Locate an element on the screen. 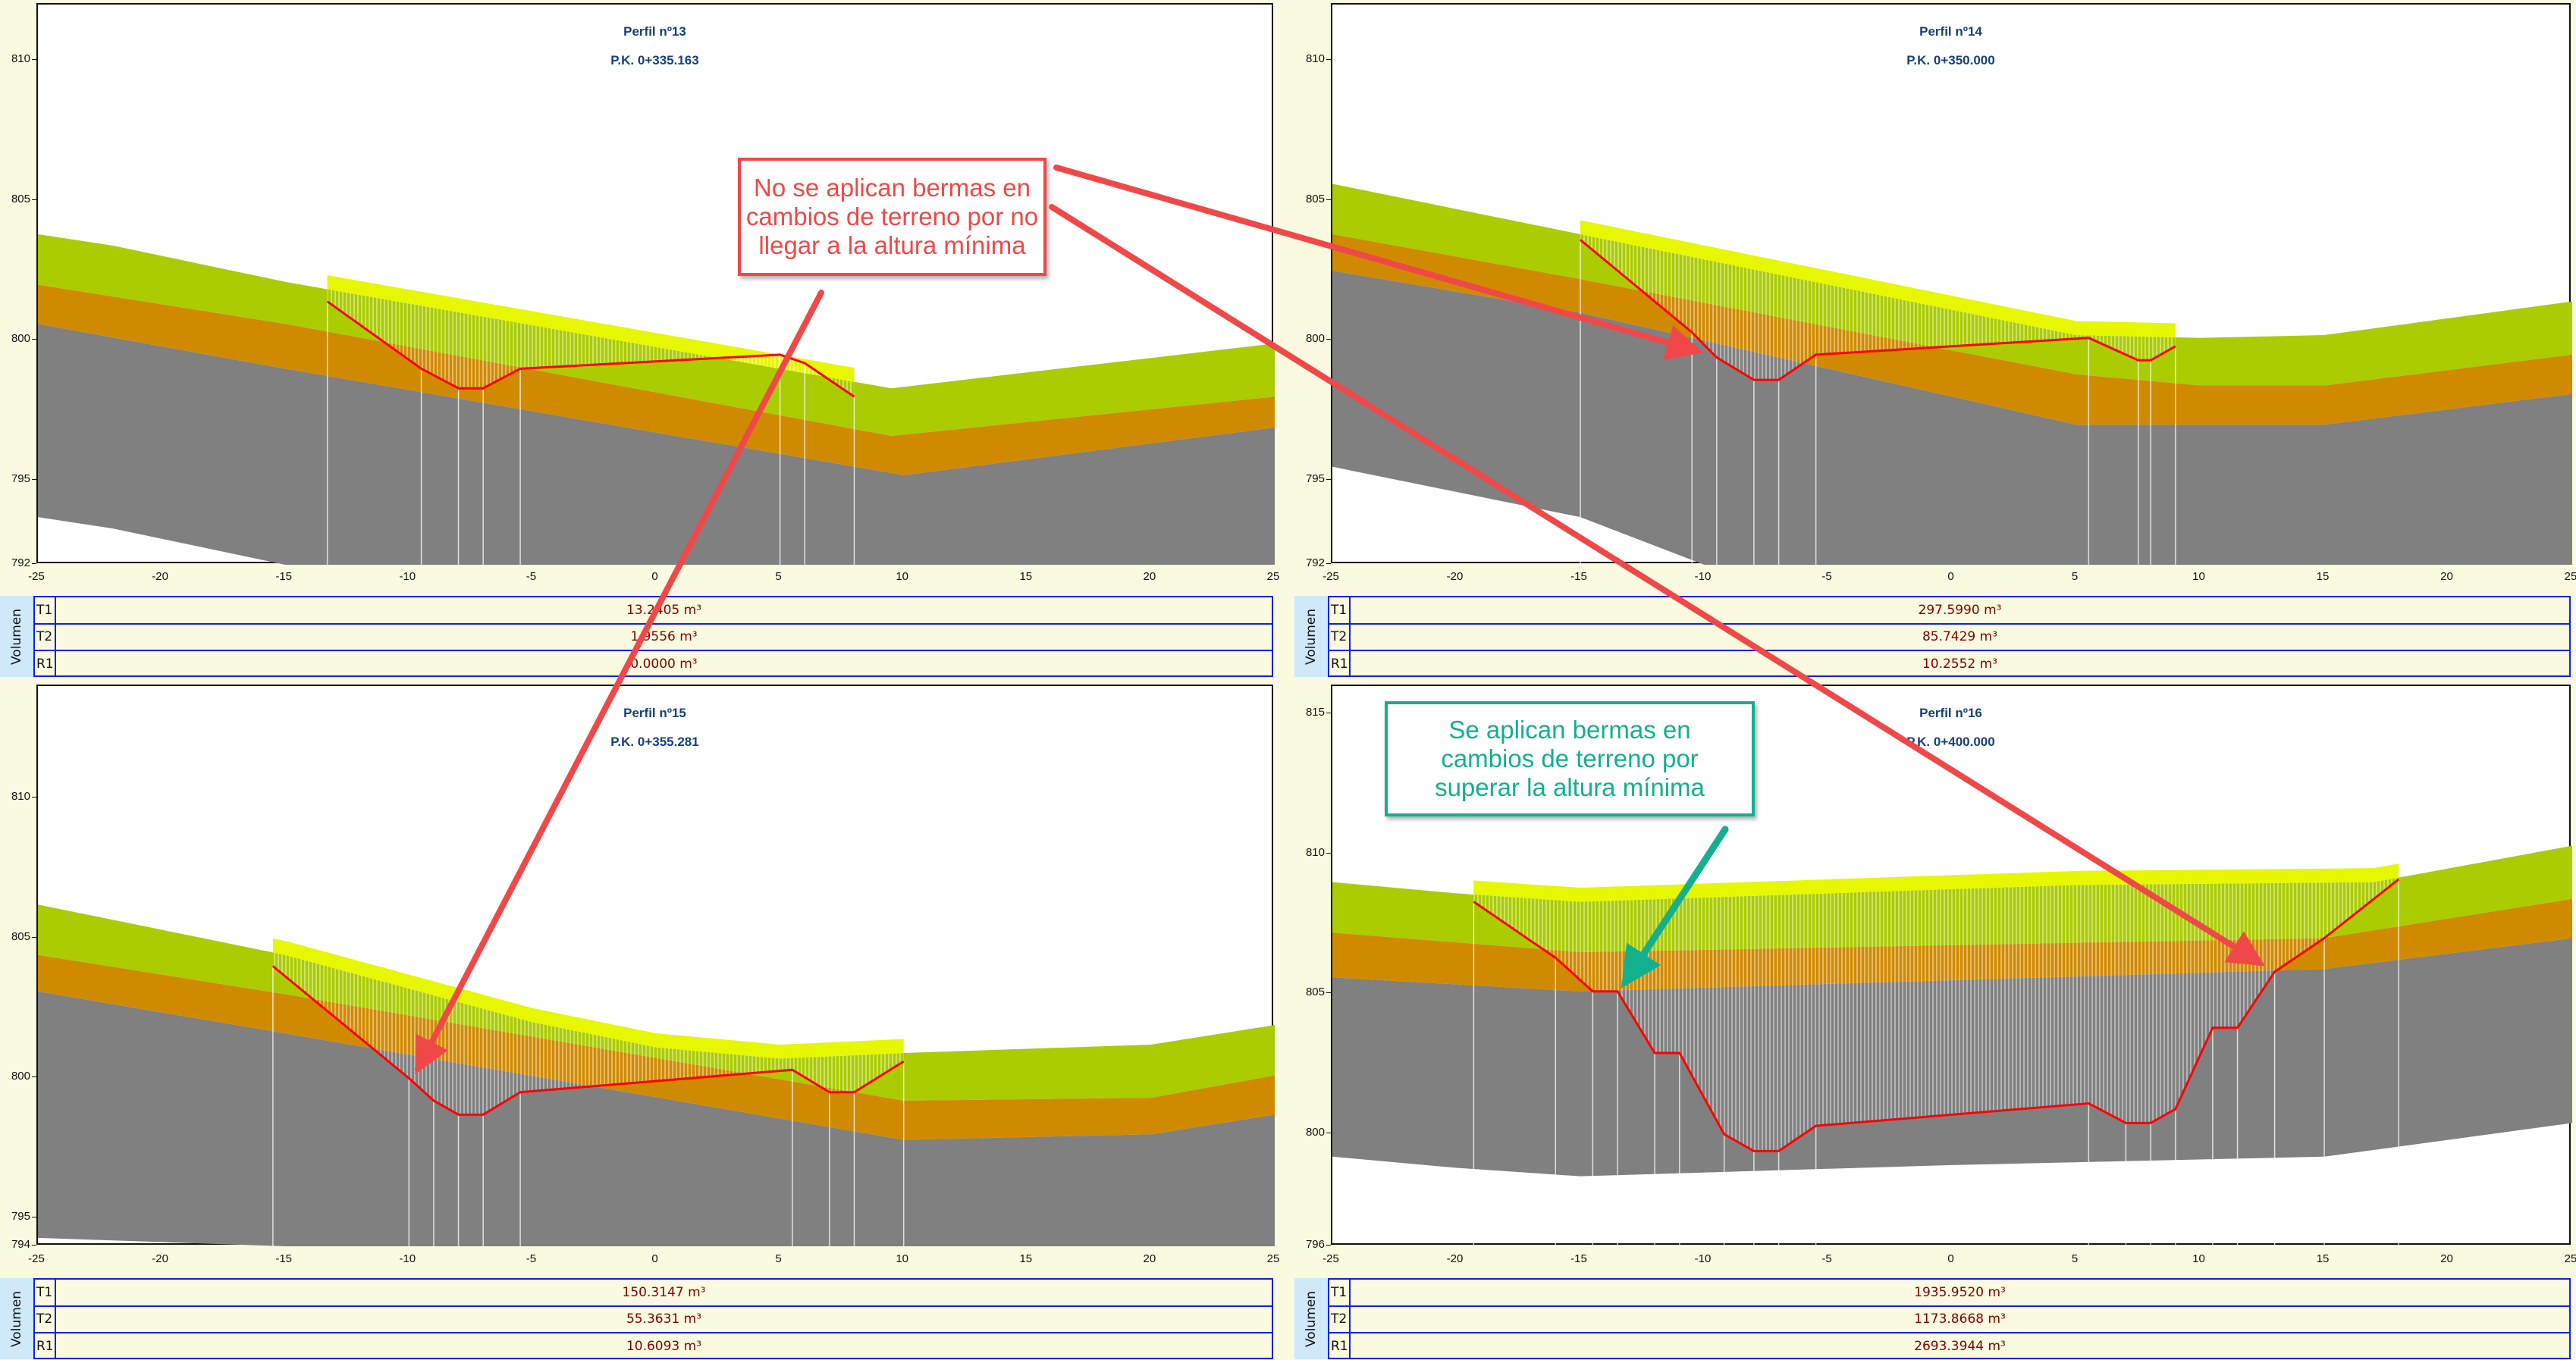 Image resolution: width=2576 pixels, height=1360 pixels. design-section-line is located at coordinates (588, 1040).